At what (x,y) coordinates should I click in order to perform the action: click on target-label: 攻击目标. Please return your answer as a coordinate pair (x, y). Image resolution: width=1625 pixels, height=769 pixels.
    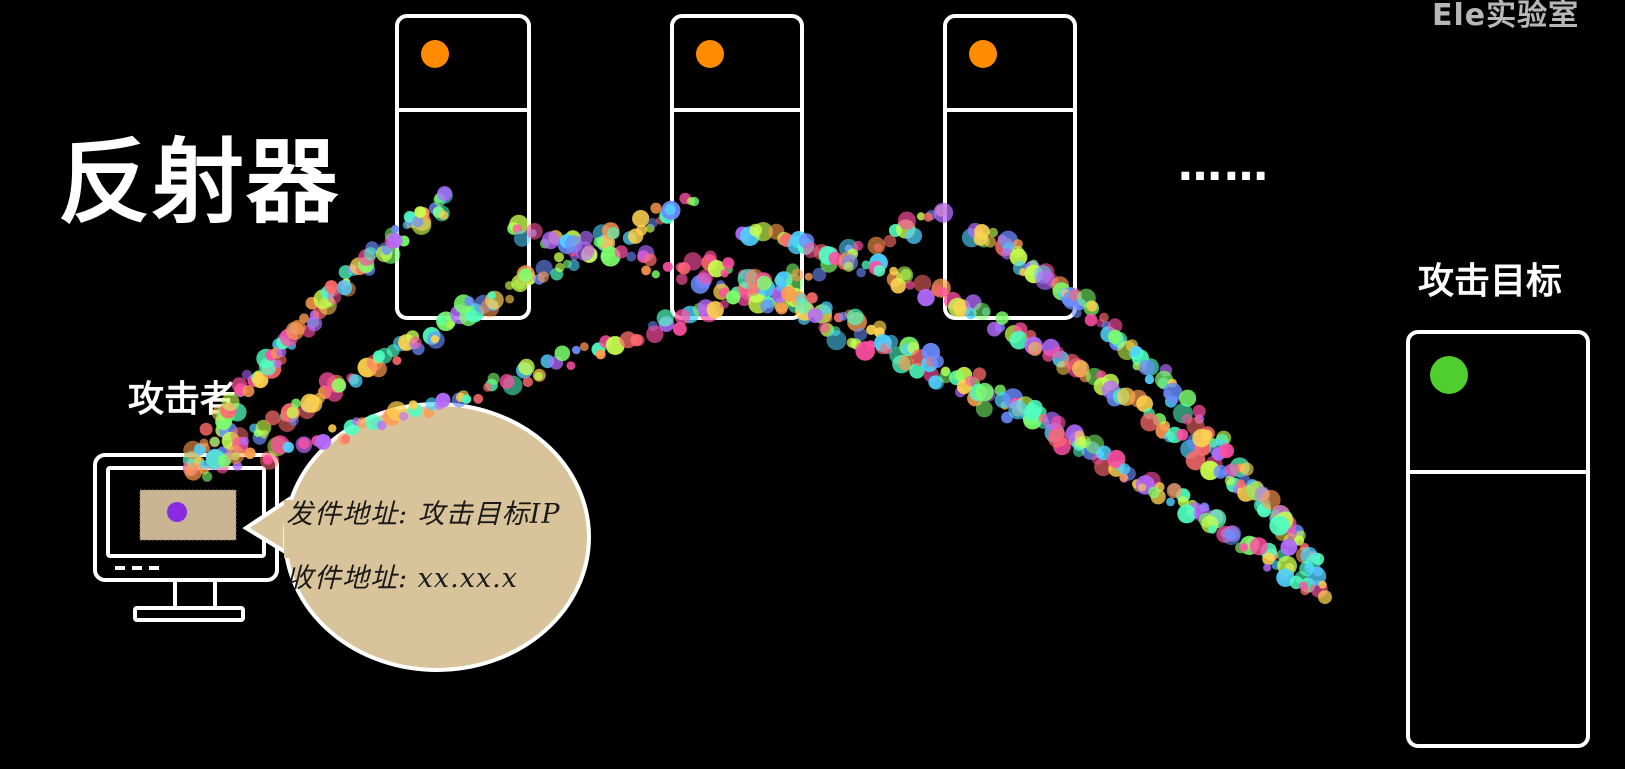
    Looking at the image, I should click on (1490, 281).